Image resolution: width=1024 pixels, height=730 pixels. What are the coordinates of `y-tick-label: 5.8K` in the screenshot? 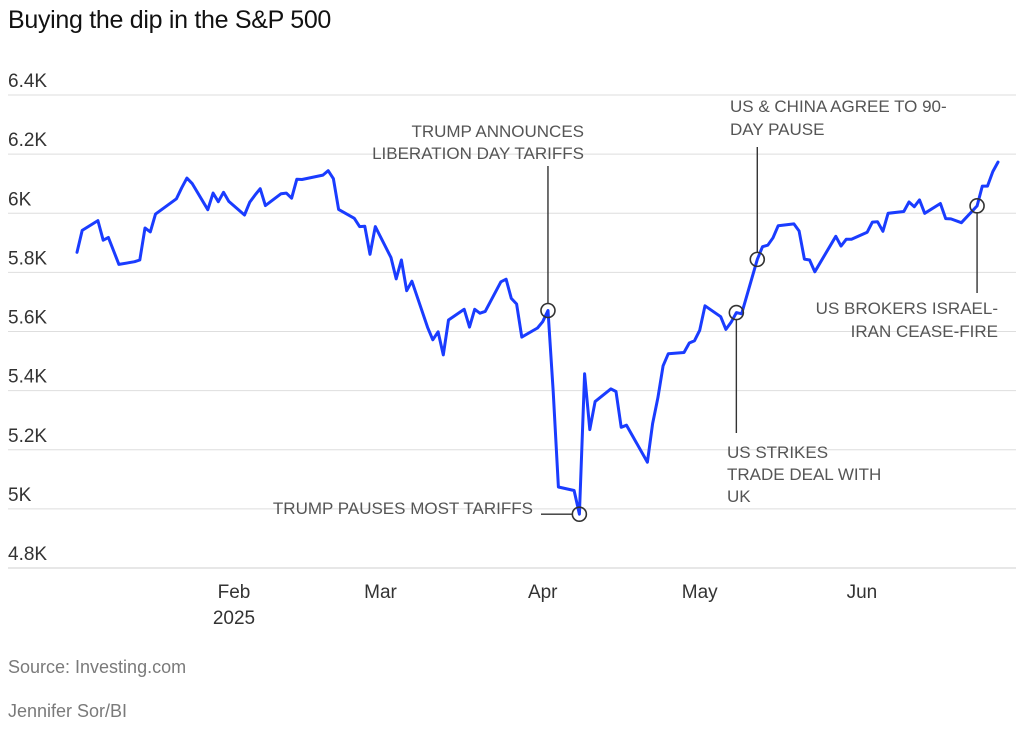 It's located at (27, 258).